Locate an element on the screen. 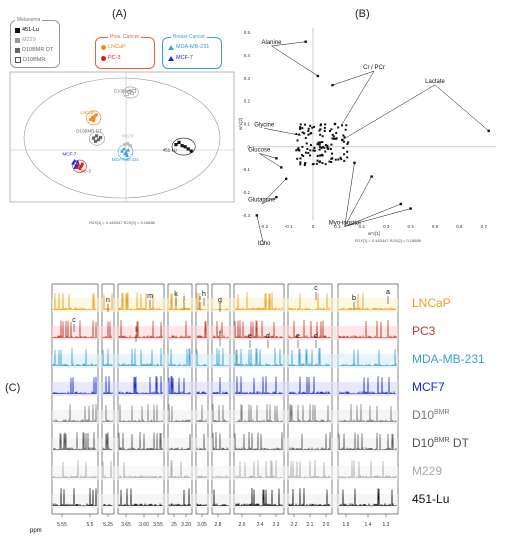  loading-y-tick: -0.3 is located at coordinates (246, 215).